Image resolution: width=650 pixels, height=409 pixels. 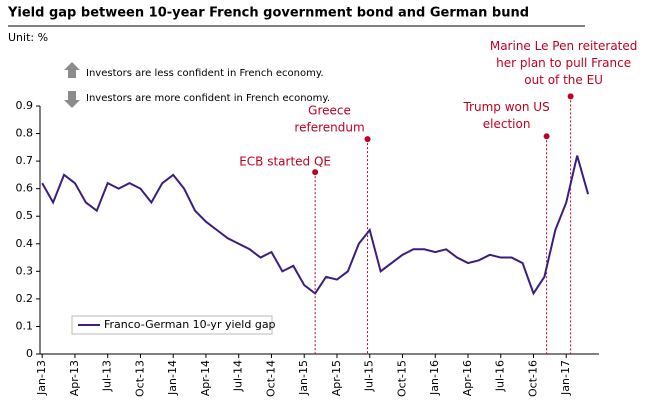 What do you see at coordinates (25, 133) in the screenshot?
I see `y-tick-label: 0.8` at bounding box center [25, 133].